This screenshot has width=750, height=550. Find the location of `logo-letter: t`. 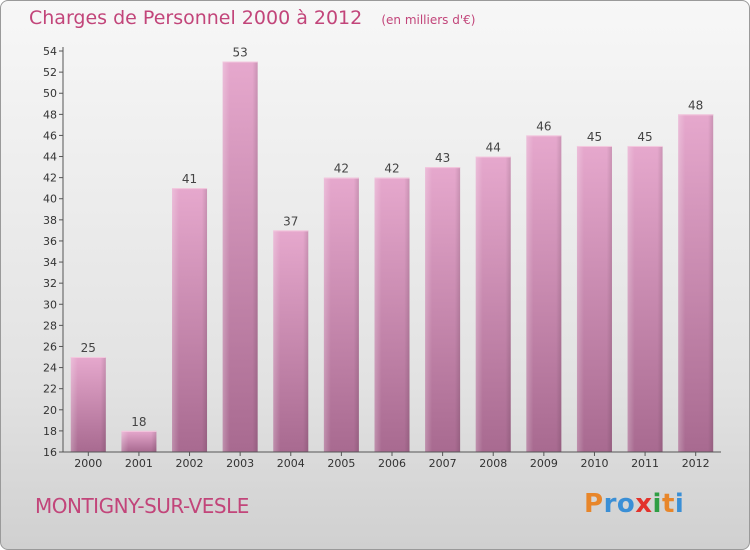

logo-letter: t is located at coordinates (668, 504).